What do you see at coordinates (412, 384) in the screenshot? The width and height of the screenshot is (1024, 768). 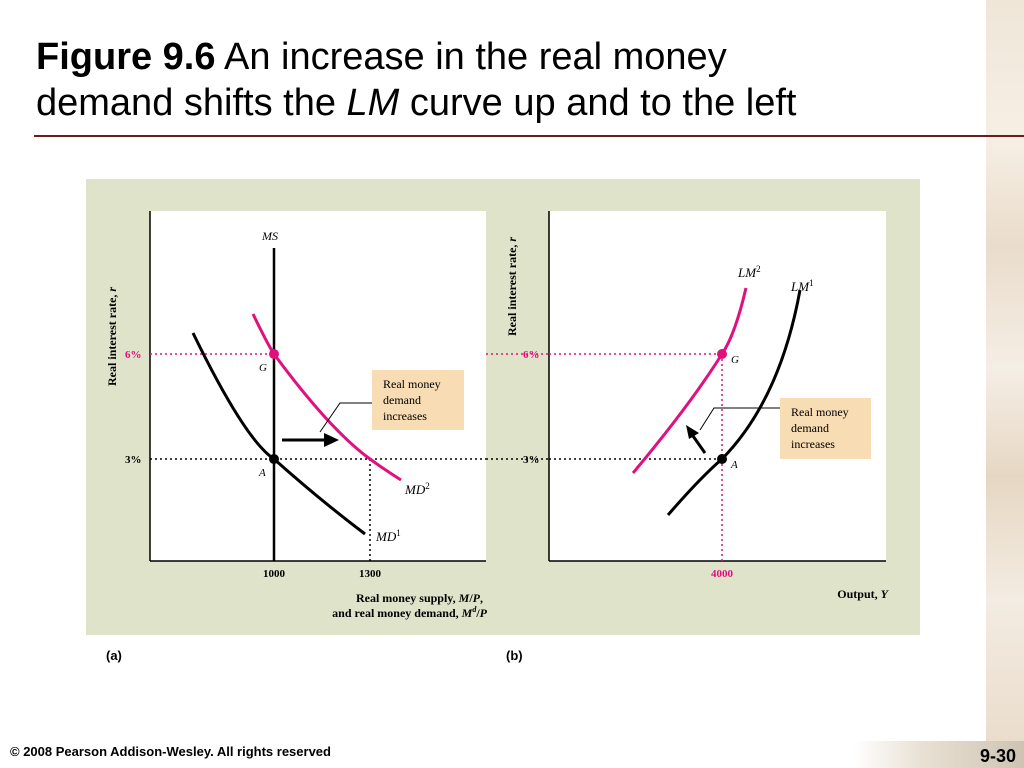 I see `panel-a-note-l1: Real money` at bounding box center [412, 384].